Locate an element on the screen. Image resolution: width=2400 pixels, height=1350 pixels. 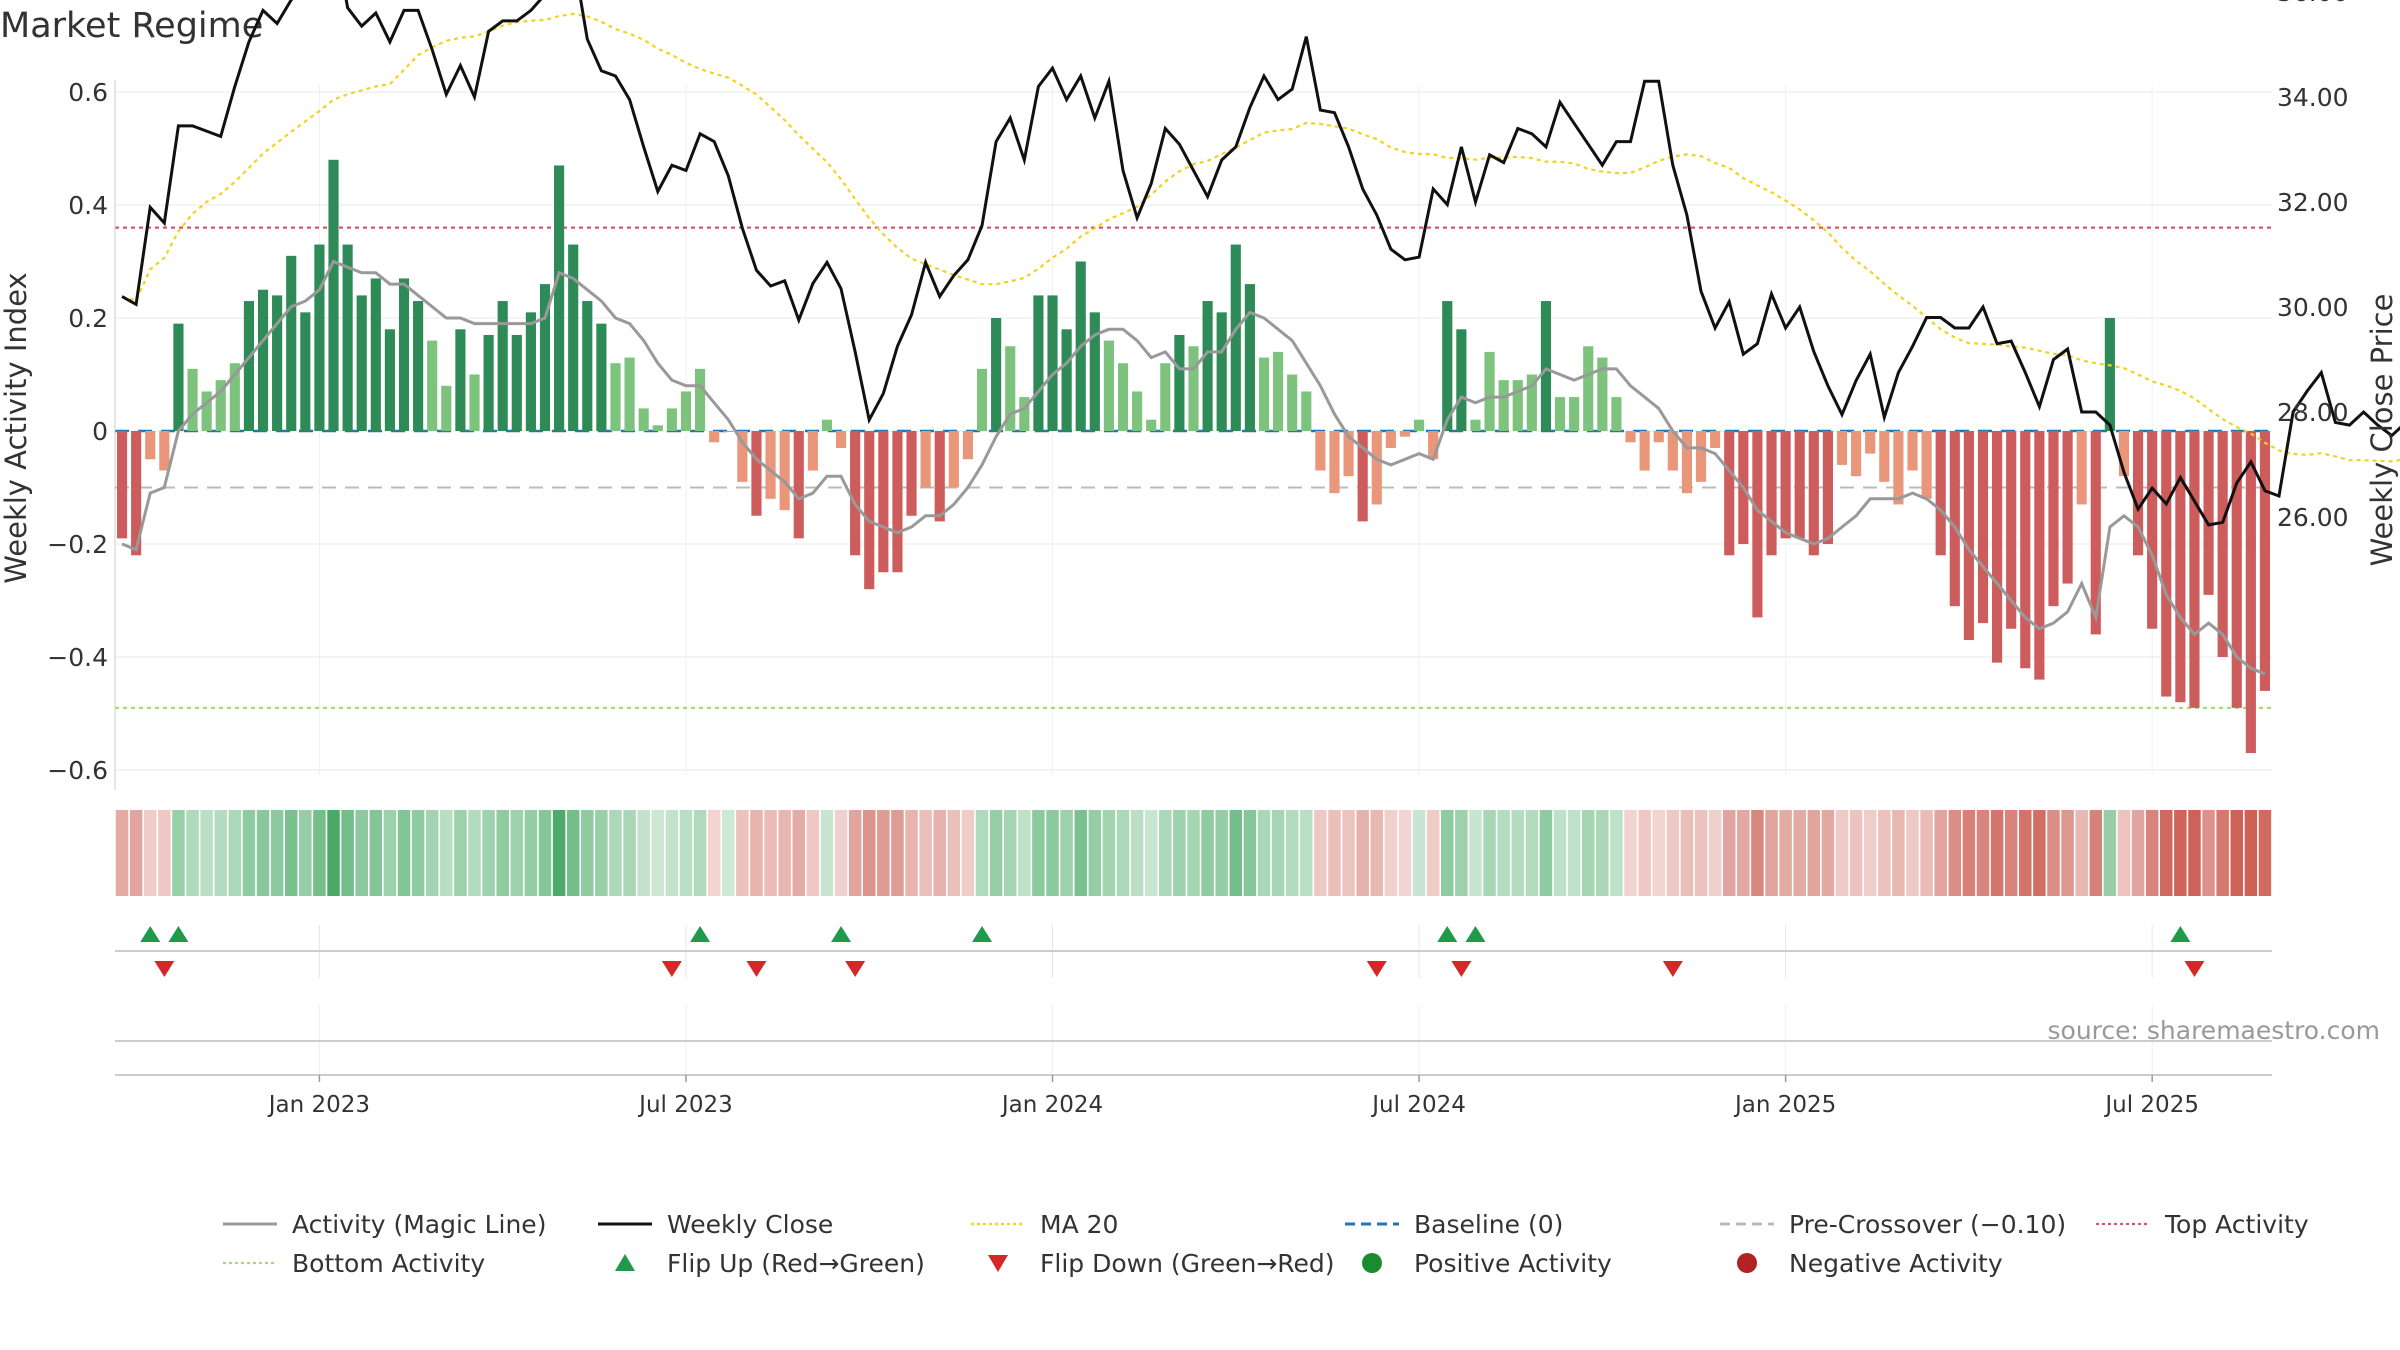
left-tick-label: 0 is located at coordinates (100, 431).